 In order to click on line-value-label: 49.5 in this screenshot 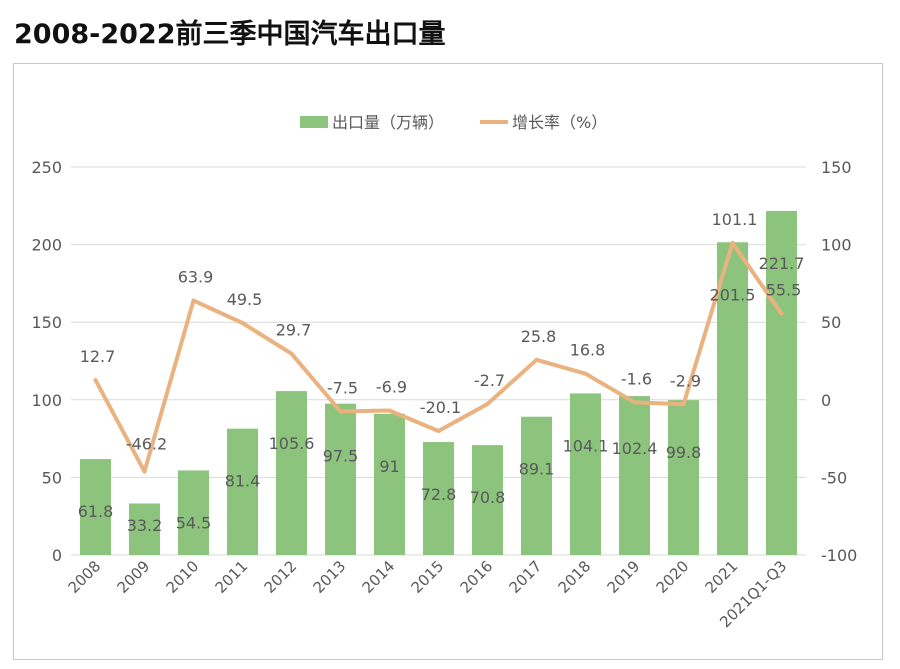, I will do `click(245, 299)`.